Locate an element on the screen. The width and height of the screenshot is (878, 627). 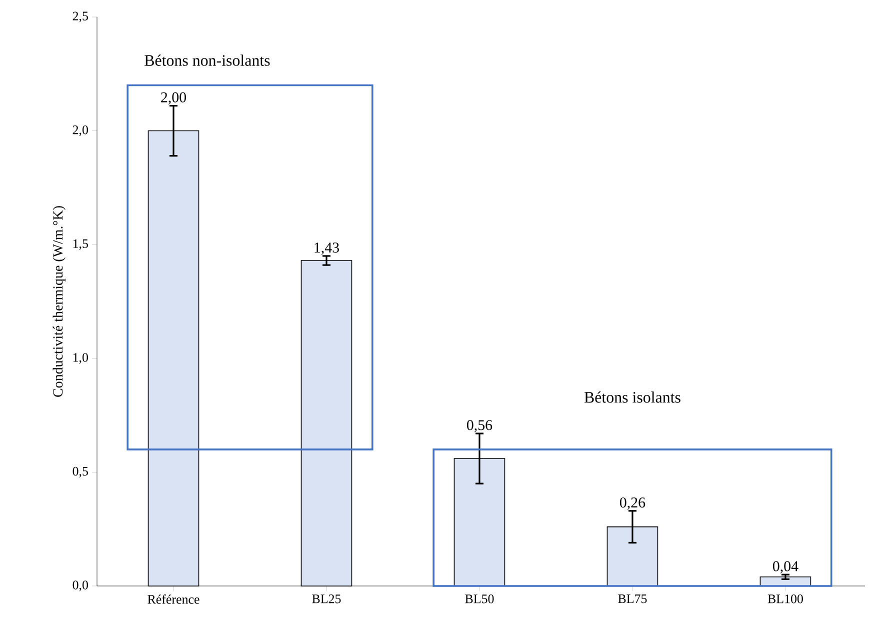
data-label: 0,26 is located at coordinates (633, 503).